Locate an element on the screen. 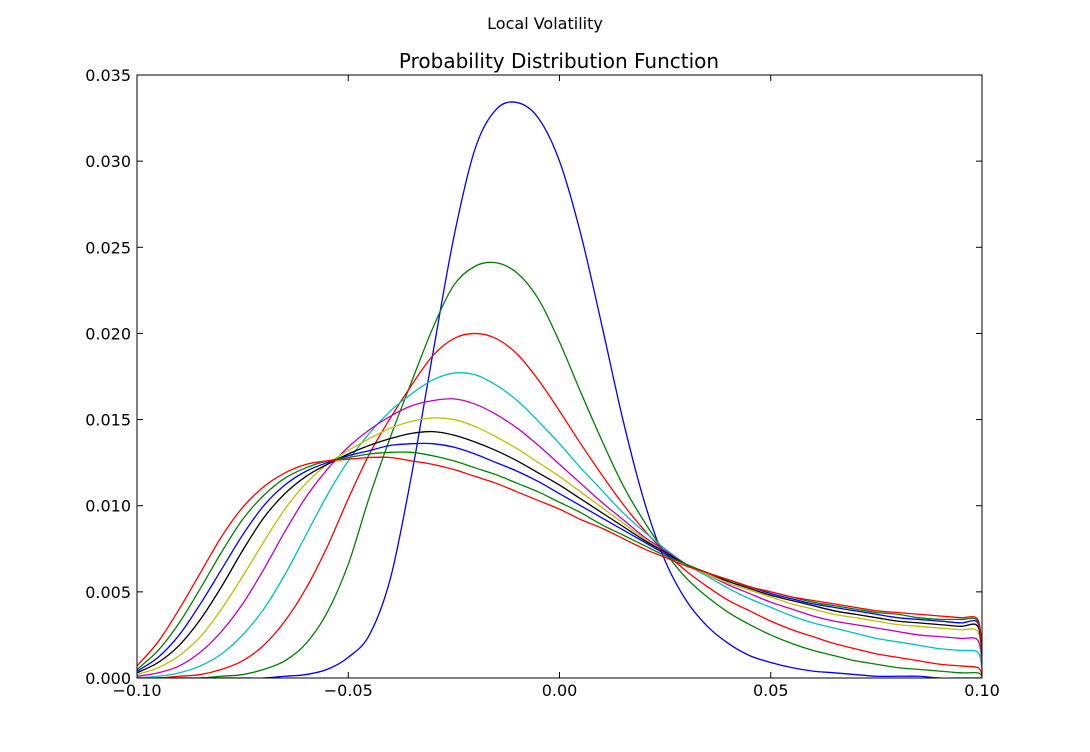 This screenshot has height=752, width=1090. x-tick-label: 0.05 is located at coordinates (771, 690).